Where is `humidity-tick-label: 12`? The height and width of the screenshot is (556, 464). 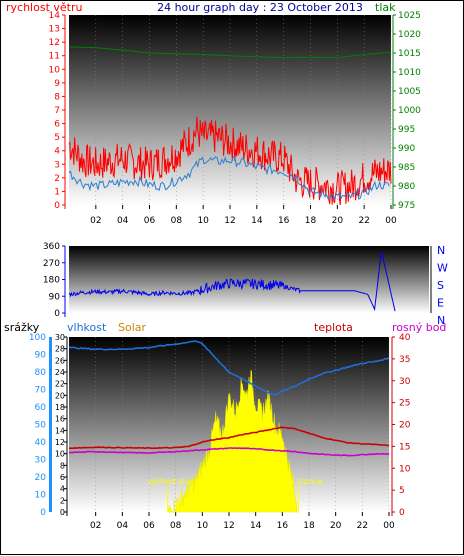
humidity-tick-label: 12 is located at coordinates (60, 442).